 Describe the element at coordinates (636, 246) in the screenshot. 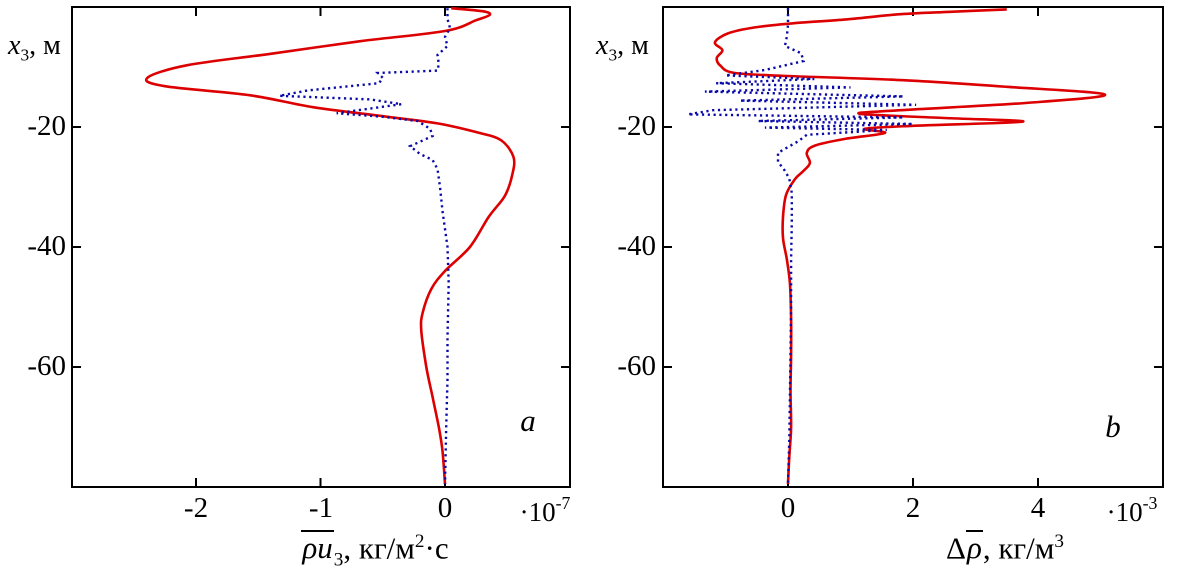

I see `panel-b-ytick--40: -40` at that location.